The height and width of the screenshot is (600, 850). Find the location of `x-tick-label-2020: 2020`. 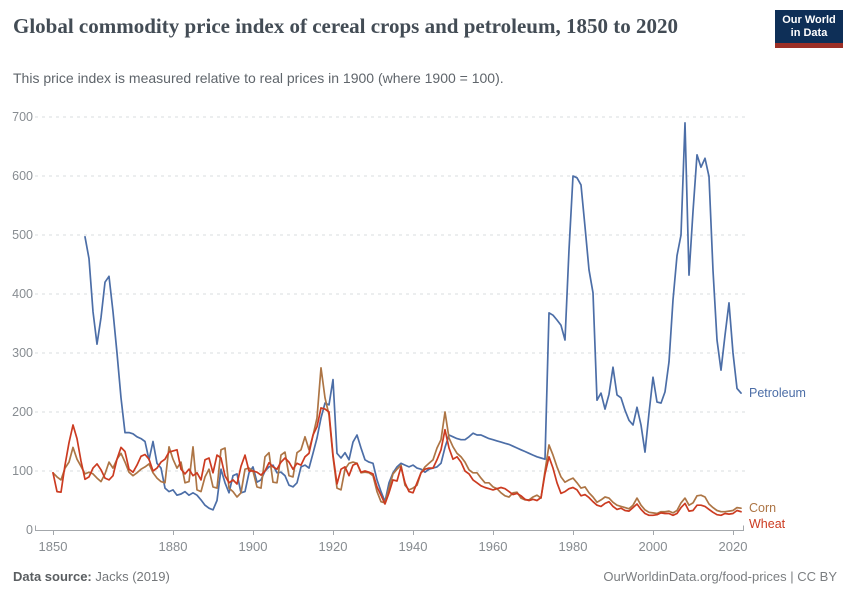

x-tick-label-2020: 2020 is located at coordinates (733, 546).